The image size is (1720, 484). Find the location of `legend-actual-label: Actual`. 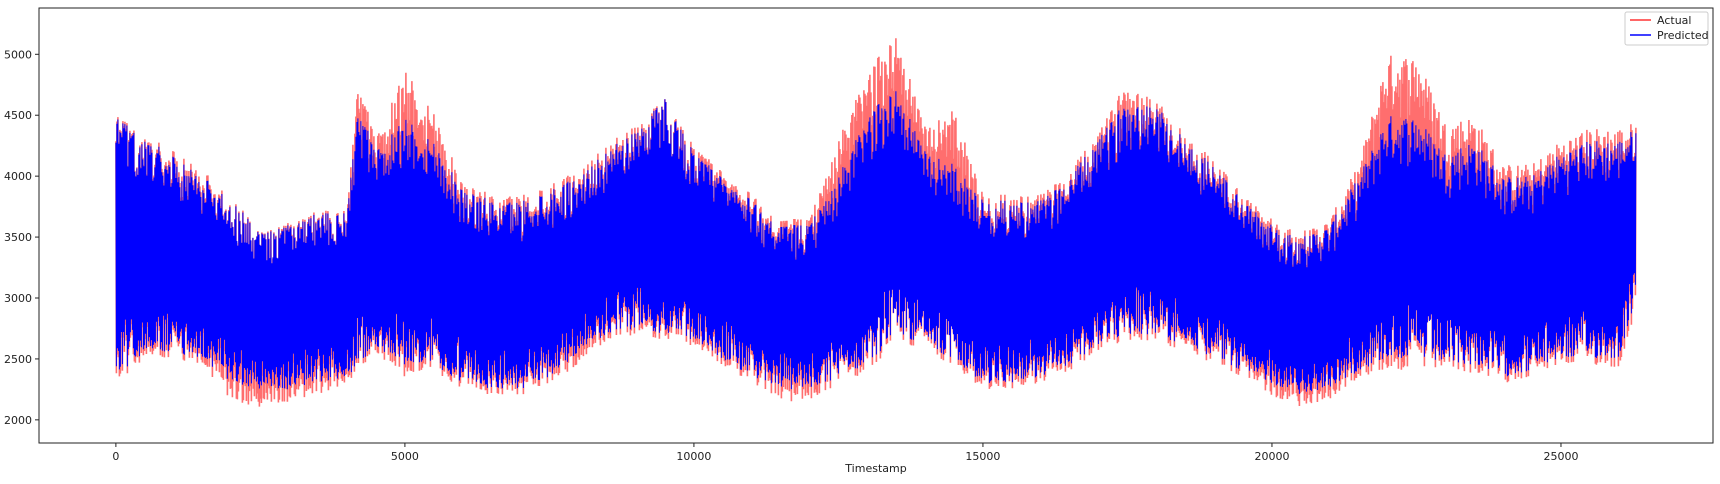

legend-actual-label: Actual is located at coordinates (1674, 20).